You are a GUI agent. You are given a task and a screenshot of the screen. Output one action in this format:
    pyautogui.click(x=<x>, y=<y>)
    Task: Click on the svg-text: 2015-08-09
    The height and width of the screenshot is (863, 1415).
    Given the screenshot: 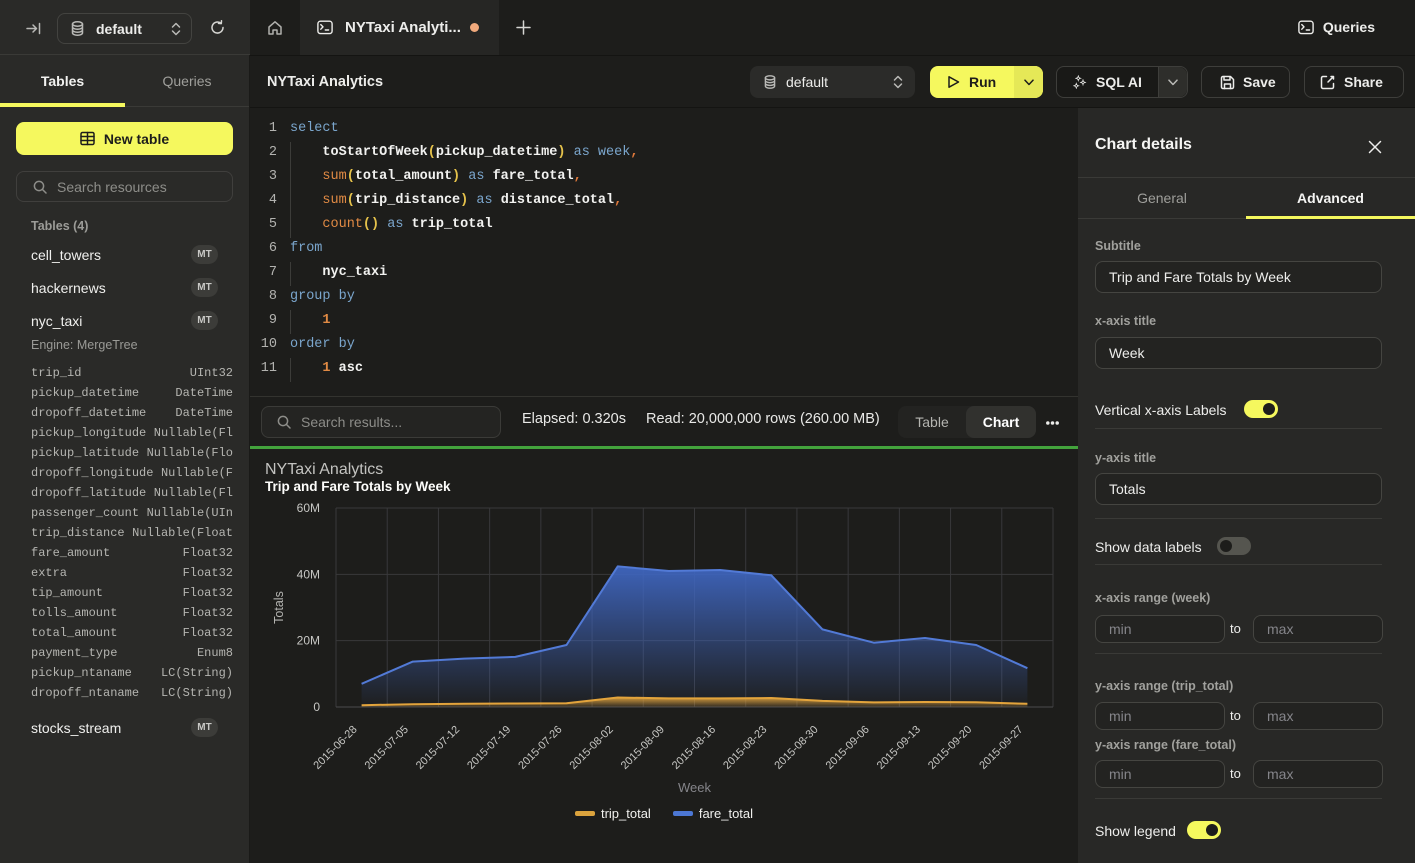 What is the action you would take?
    pyautogui.click(x=643, y=748)
    